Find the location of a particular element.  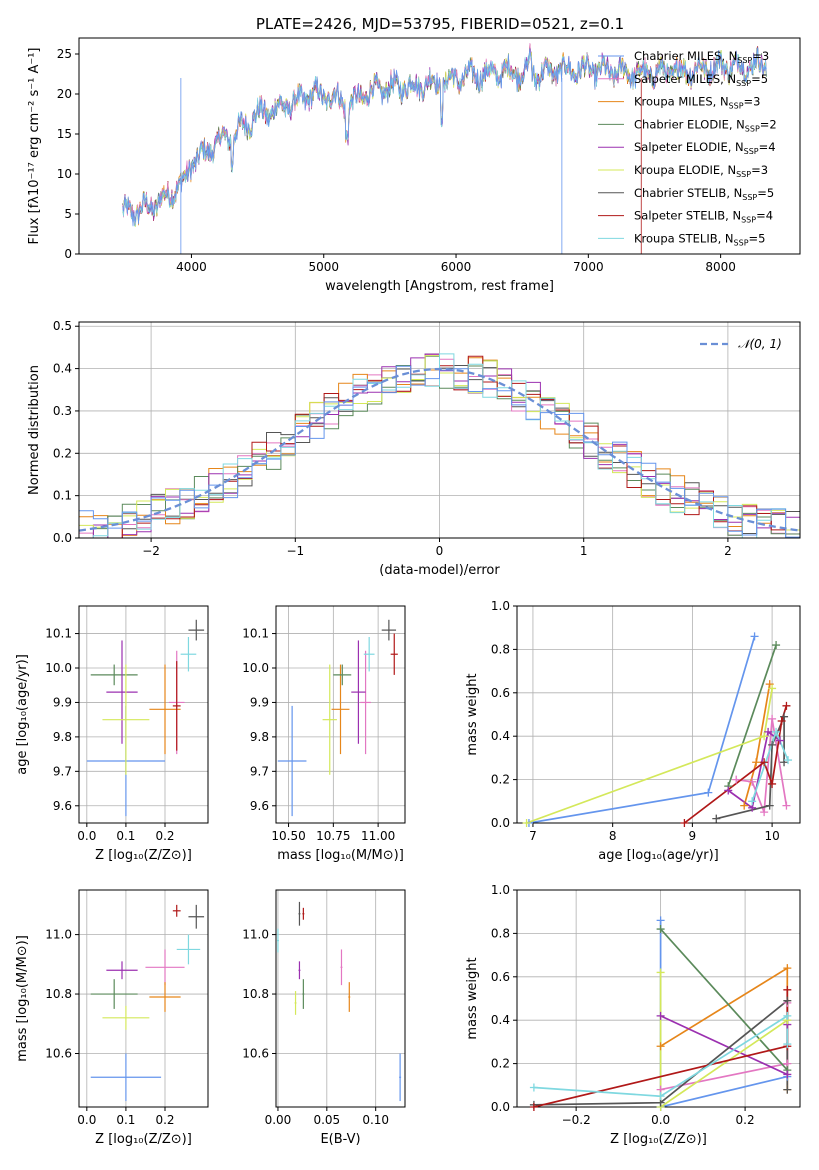

x-tick-label: 0 is located at coordinates (440, 551).